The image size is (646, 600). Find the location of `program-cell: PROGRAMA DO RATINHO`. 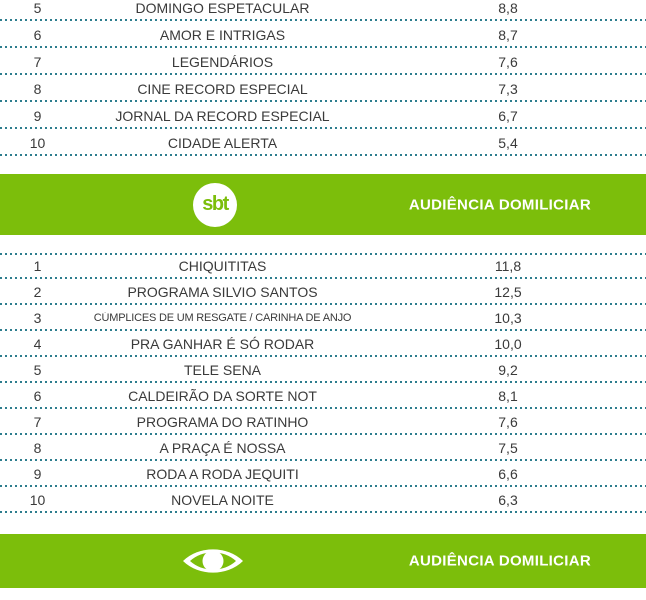

program-cell: PROGRAMA DO RATINHO is located at coordinates (222, 422).